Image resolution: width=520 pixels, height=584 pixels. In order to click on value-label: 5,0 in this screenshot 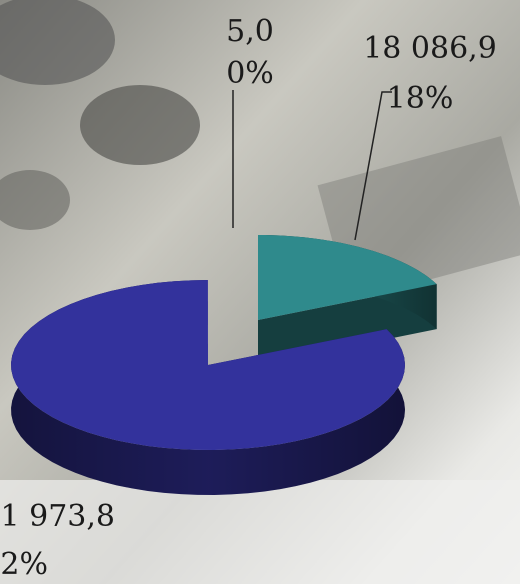, I will do `click(250, 31)`.